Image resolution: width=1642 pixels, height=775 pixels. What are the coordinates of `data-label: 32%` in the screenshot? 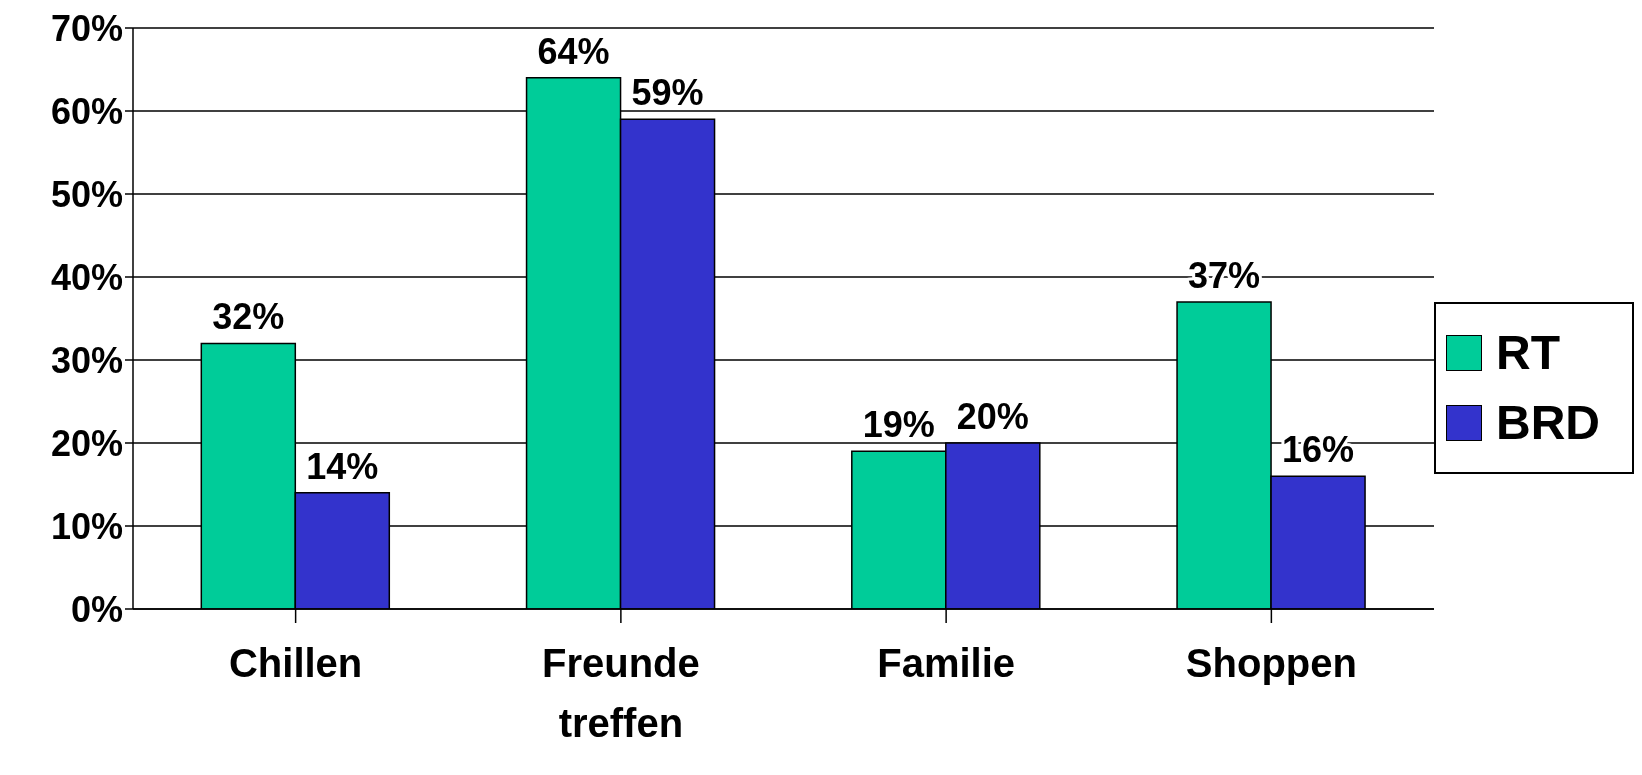 It's located at (248, 317).